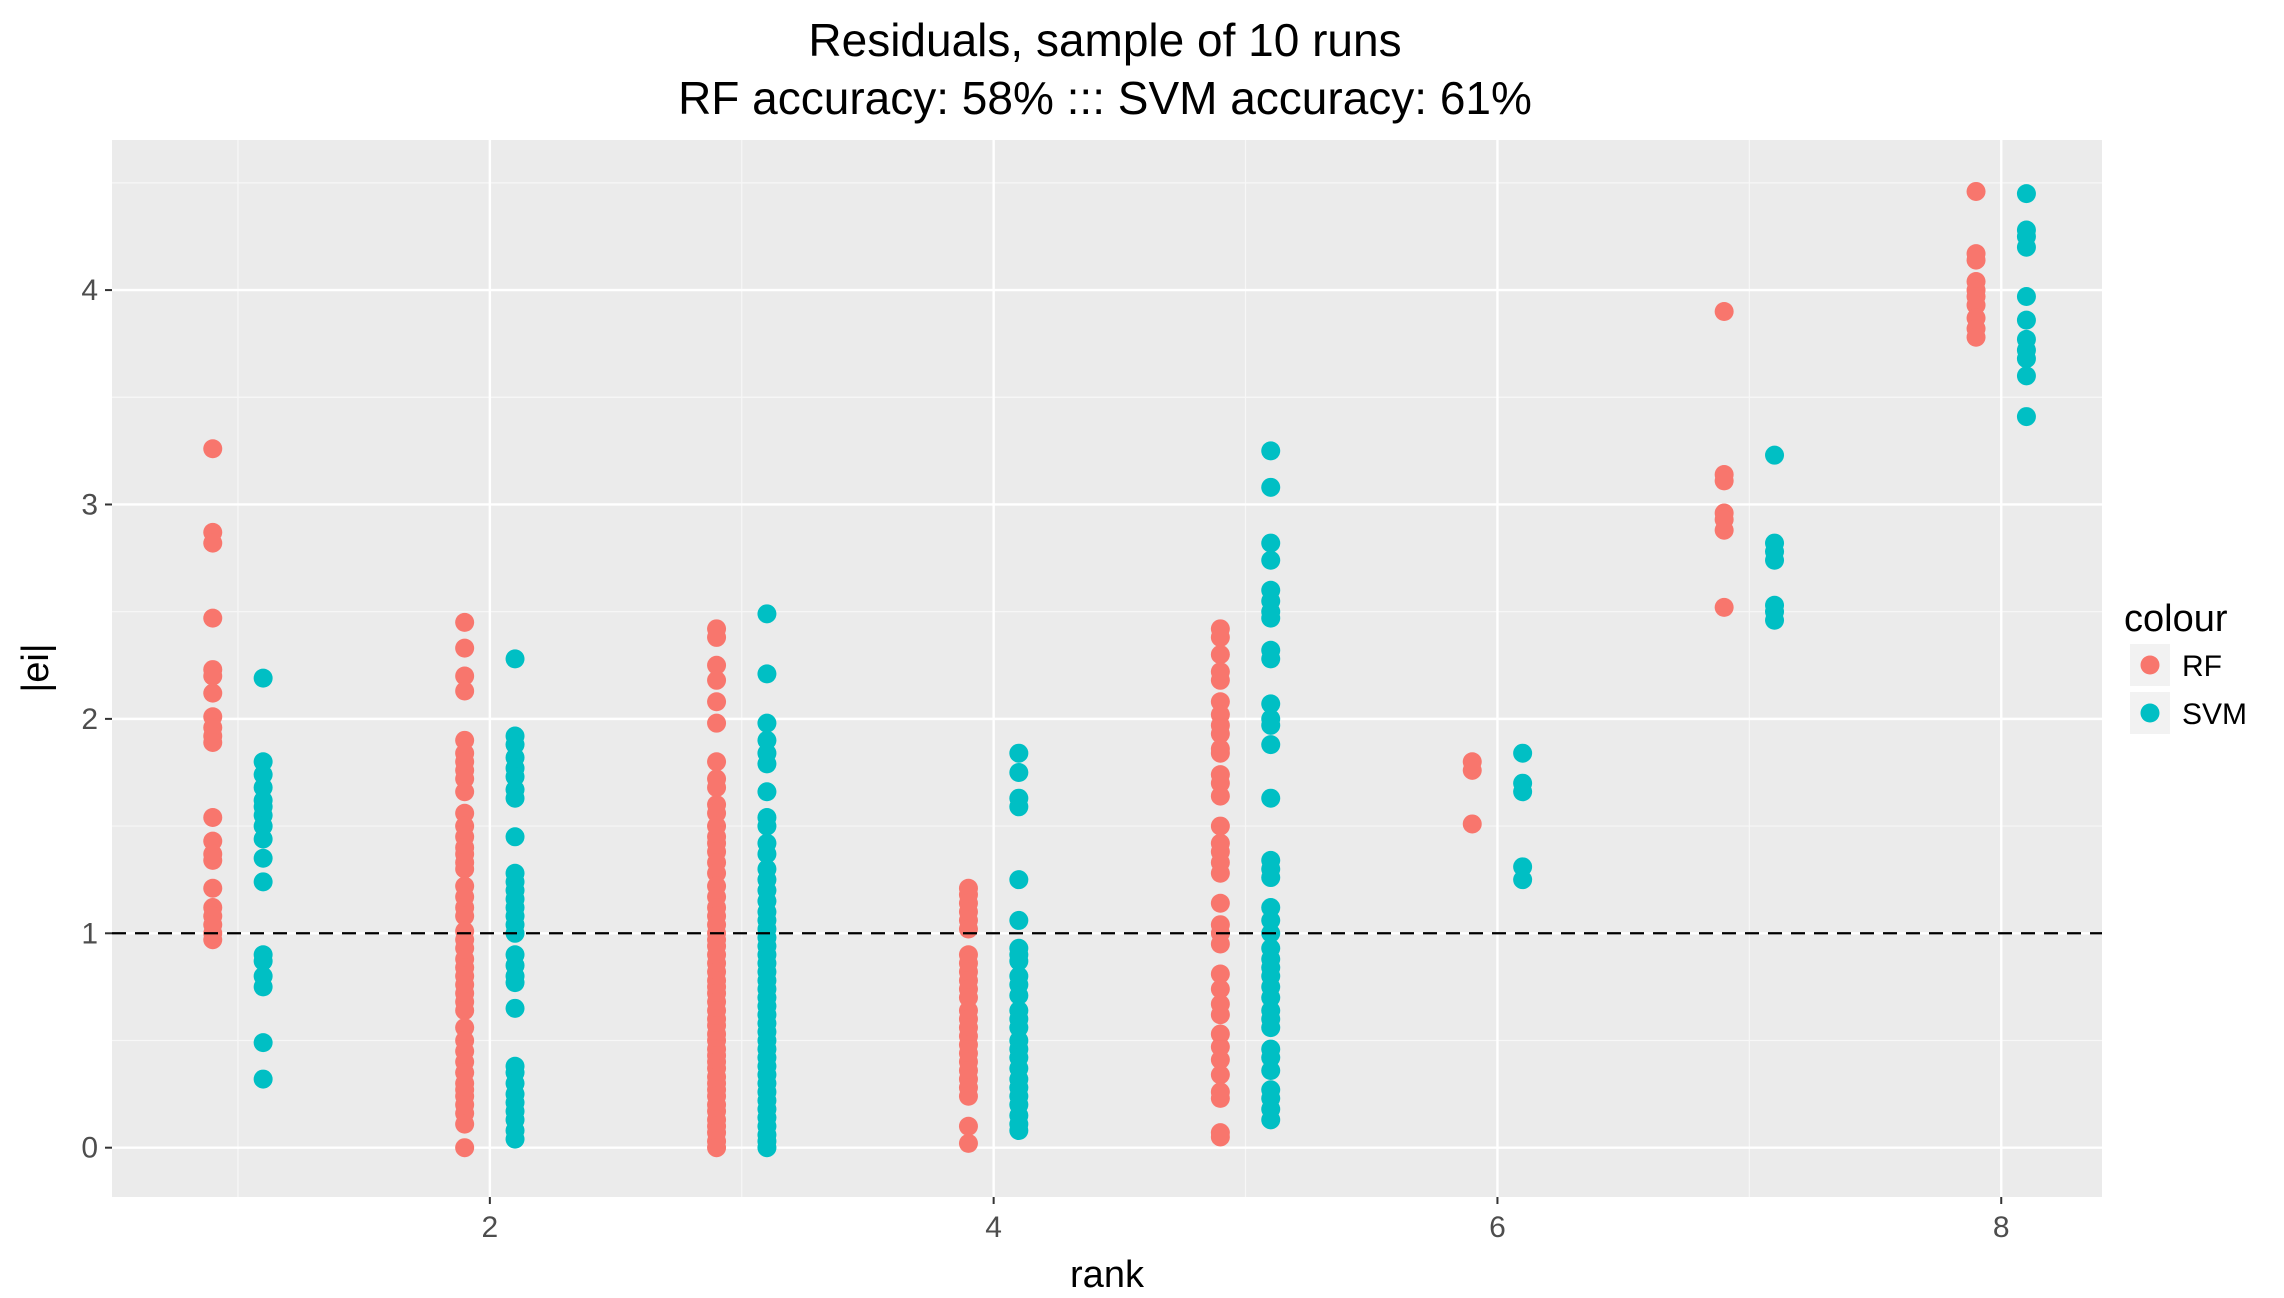  What do you see at coordinates (2214, 714) in the screenshot?
I see `legend-label-svm: SVM` at bounding box center [2214, 714].